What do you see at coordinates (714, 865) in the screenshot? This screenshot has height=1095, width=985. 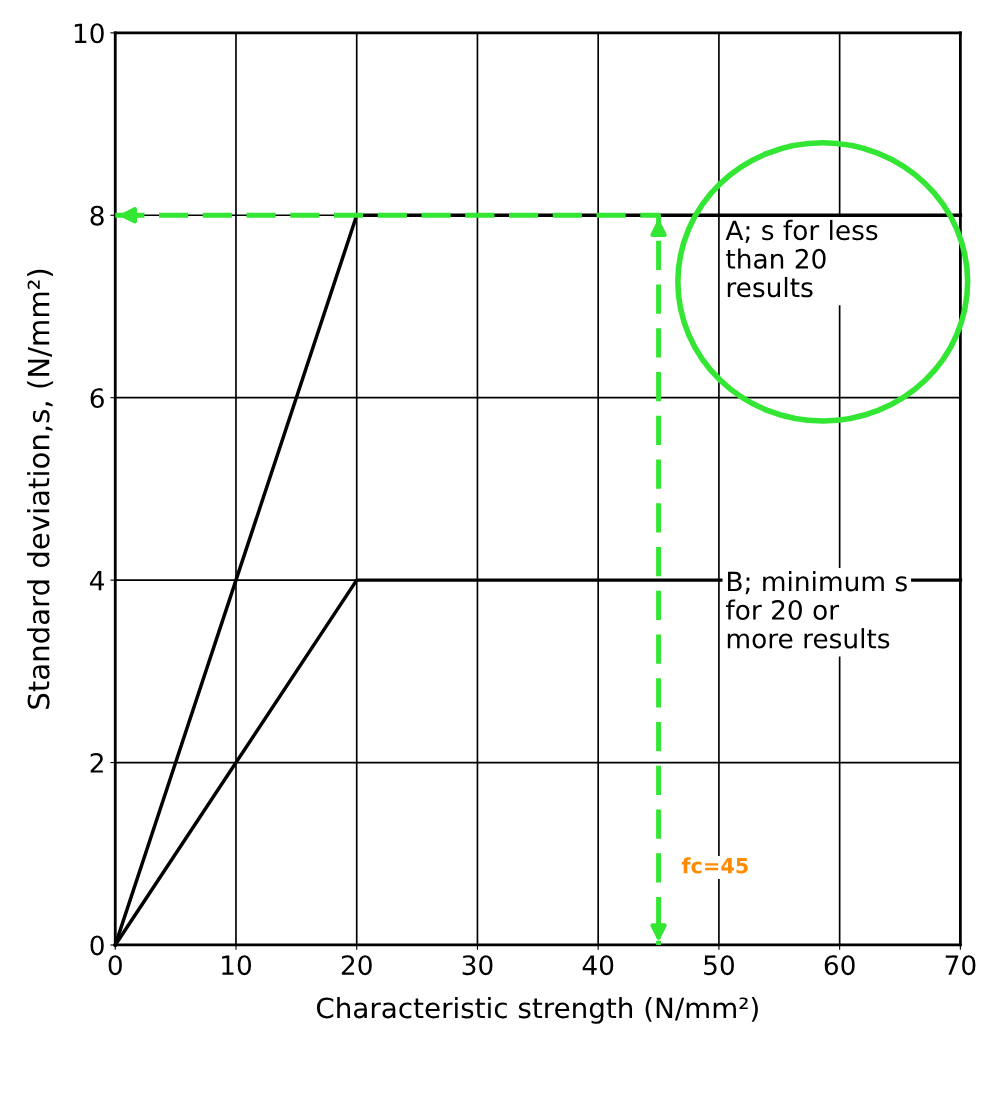 I see `annotation: fc=45` at bounding box center [714, 865].